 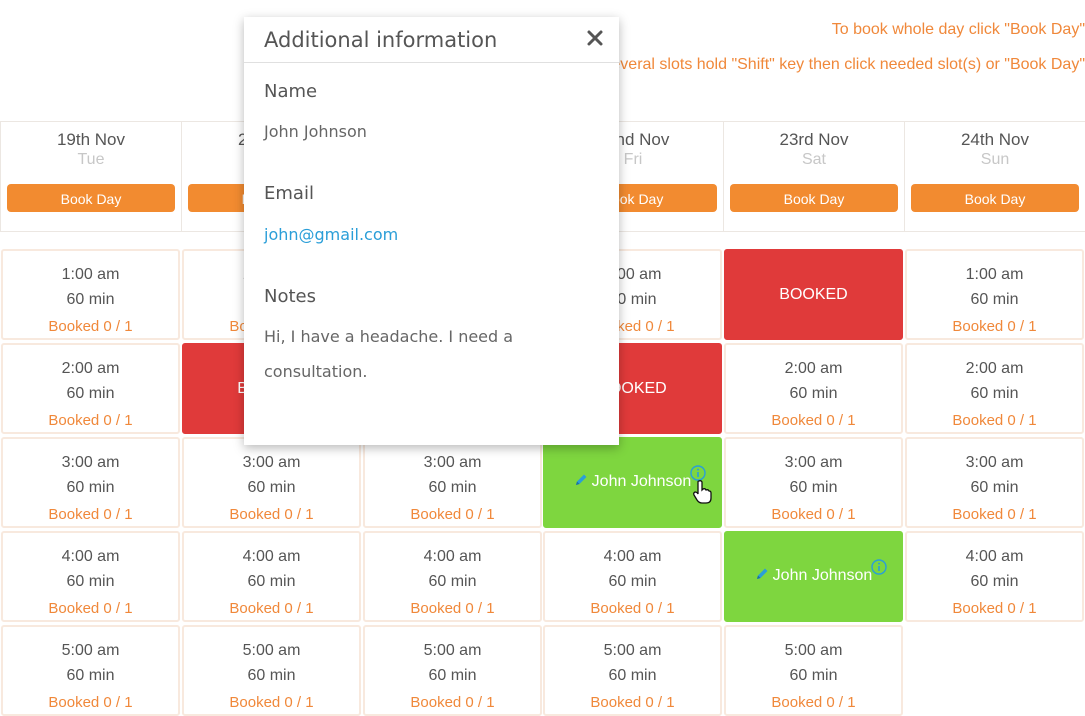 What do you see at coordinates (813, 176) in the screenshot?
I see `day-header: 23rd Nov Sat Book Day` at bounding box center [813, 176].